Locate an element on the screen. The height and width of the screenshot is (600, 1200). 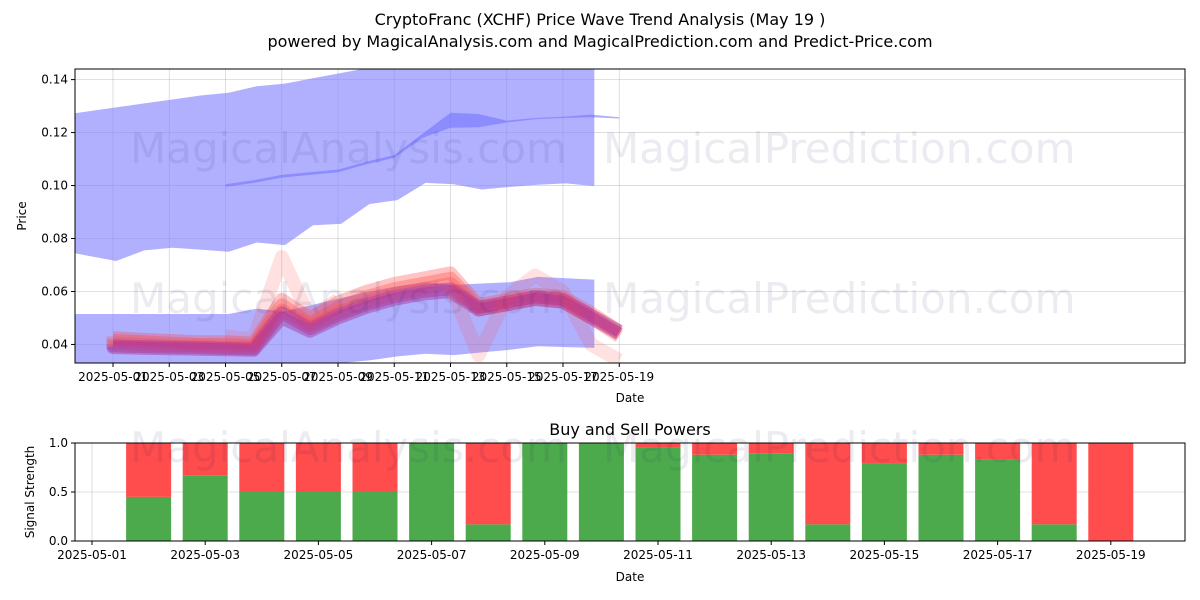
price-x-tick-label: 2025-05-17 is located at coordinates (563, 377).